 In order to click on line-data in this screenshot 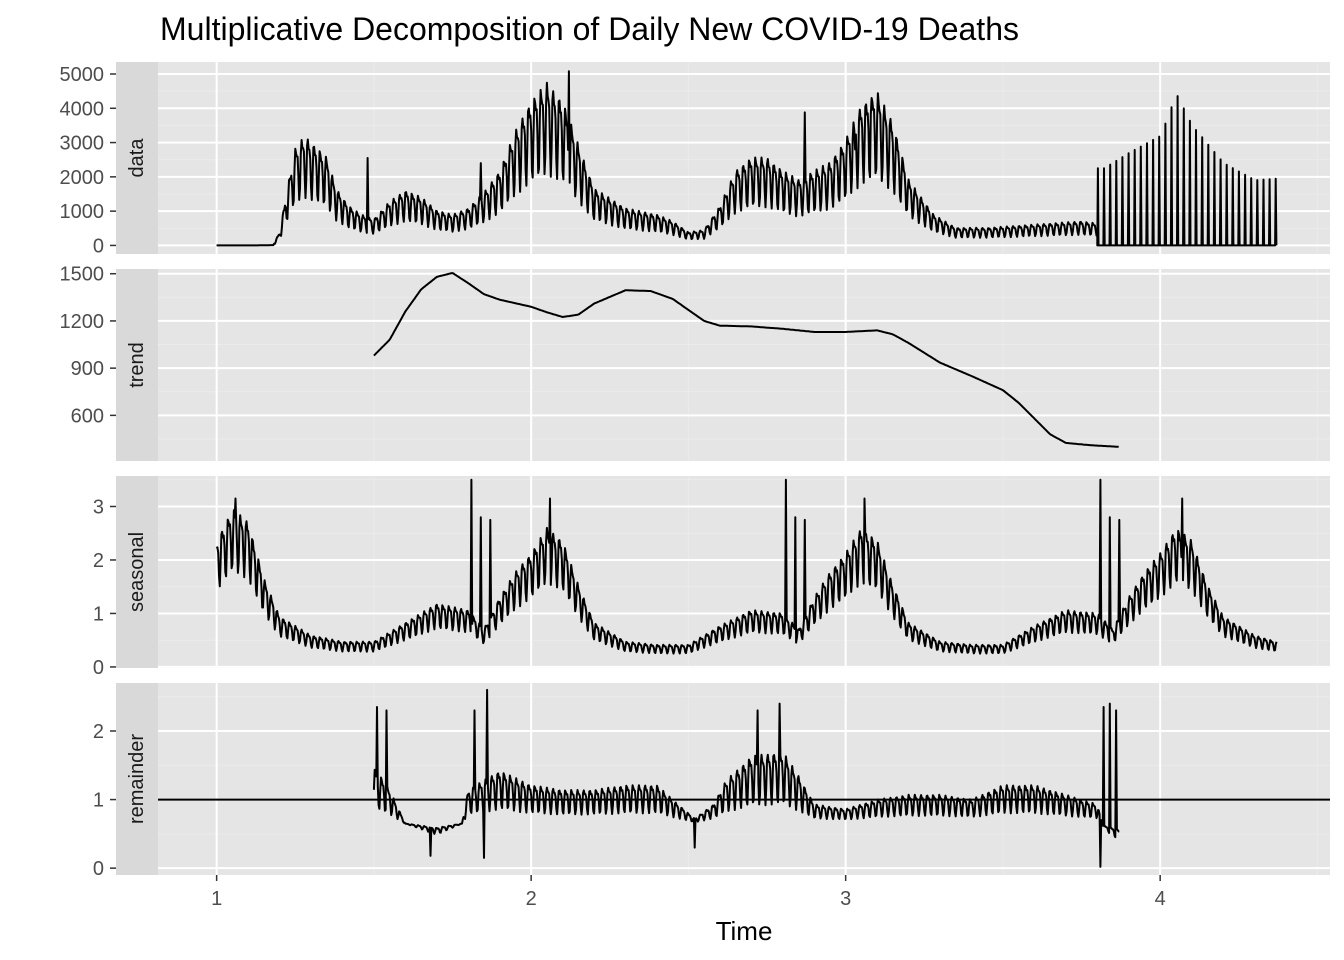, I will do `click(747, 158)`.